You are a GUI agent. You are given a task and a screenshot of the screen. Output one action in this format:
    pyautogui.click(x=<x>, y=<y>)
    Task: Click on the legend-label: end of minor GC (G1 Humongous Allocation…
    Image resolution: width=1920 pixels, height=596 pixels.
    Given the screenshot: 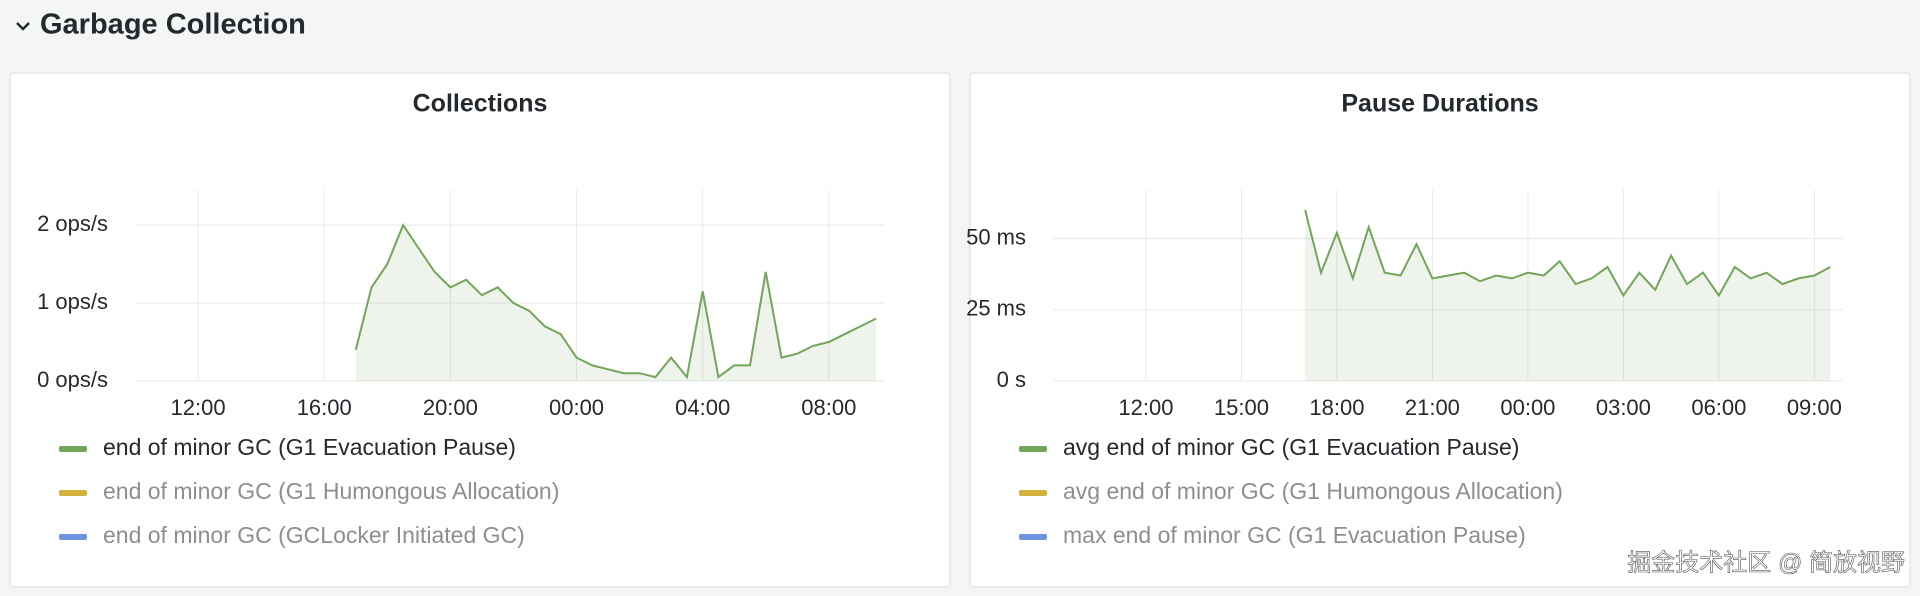 What is the action you would take?
    pyautogui.click(x=331, y=491)
    